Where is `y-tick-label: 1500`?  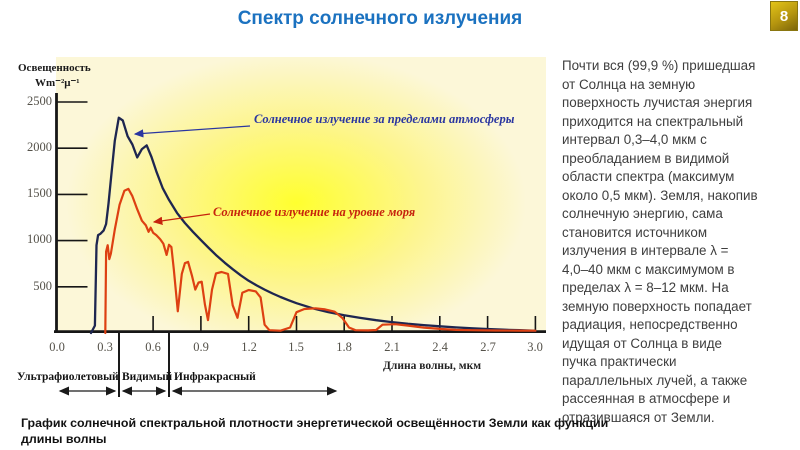 y-tick-label: 1500 is located at coordinates (39, 193).